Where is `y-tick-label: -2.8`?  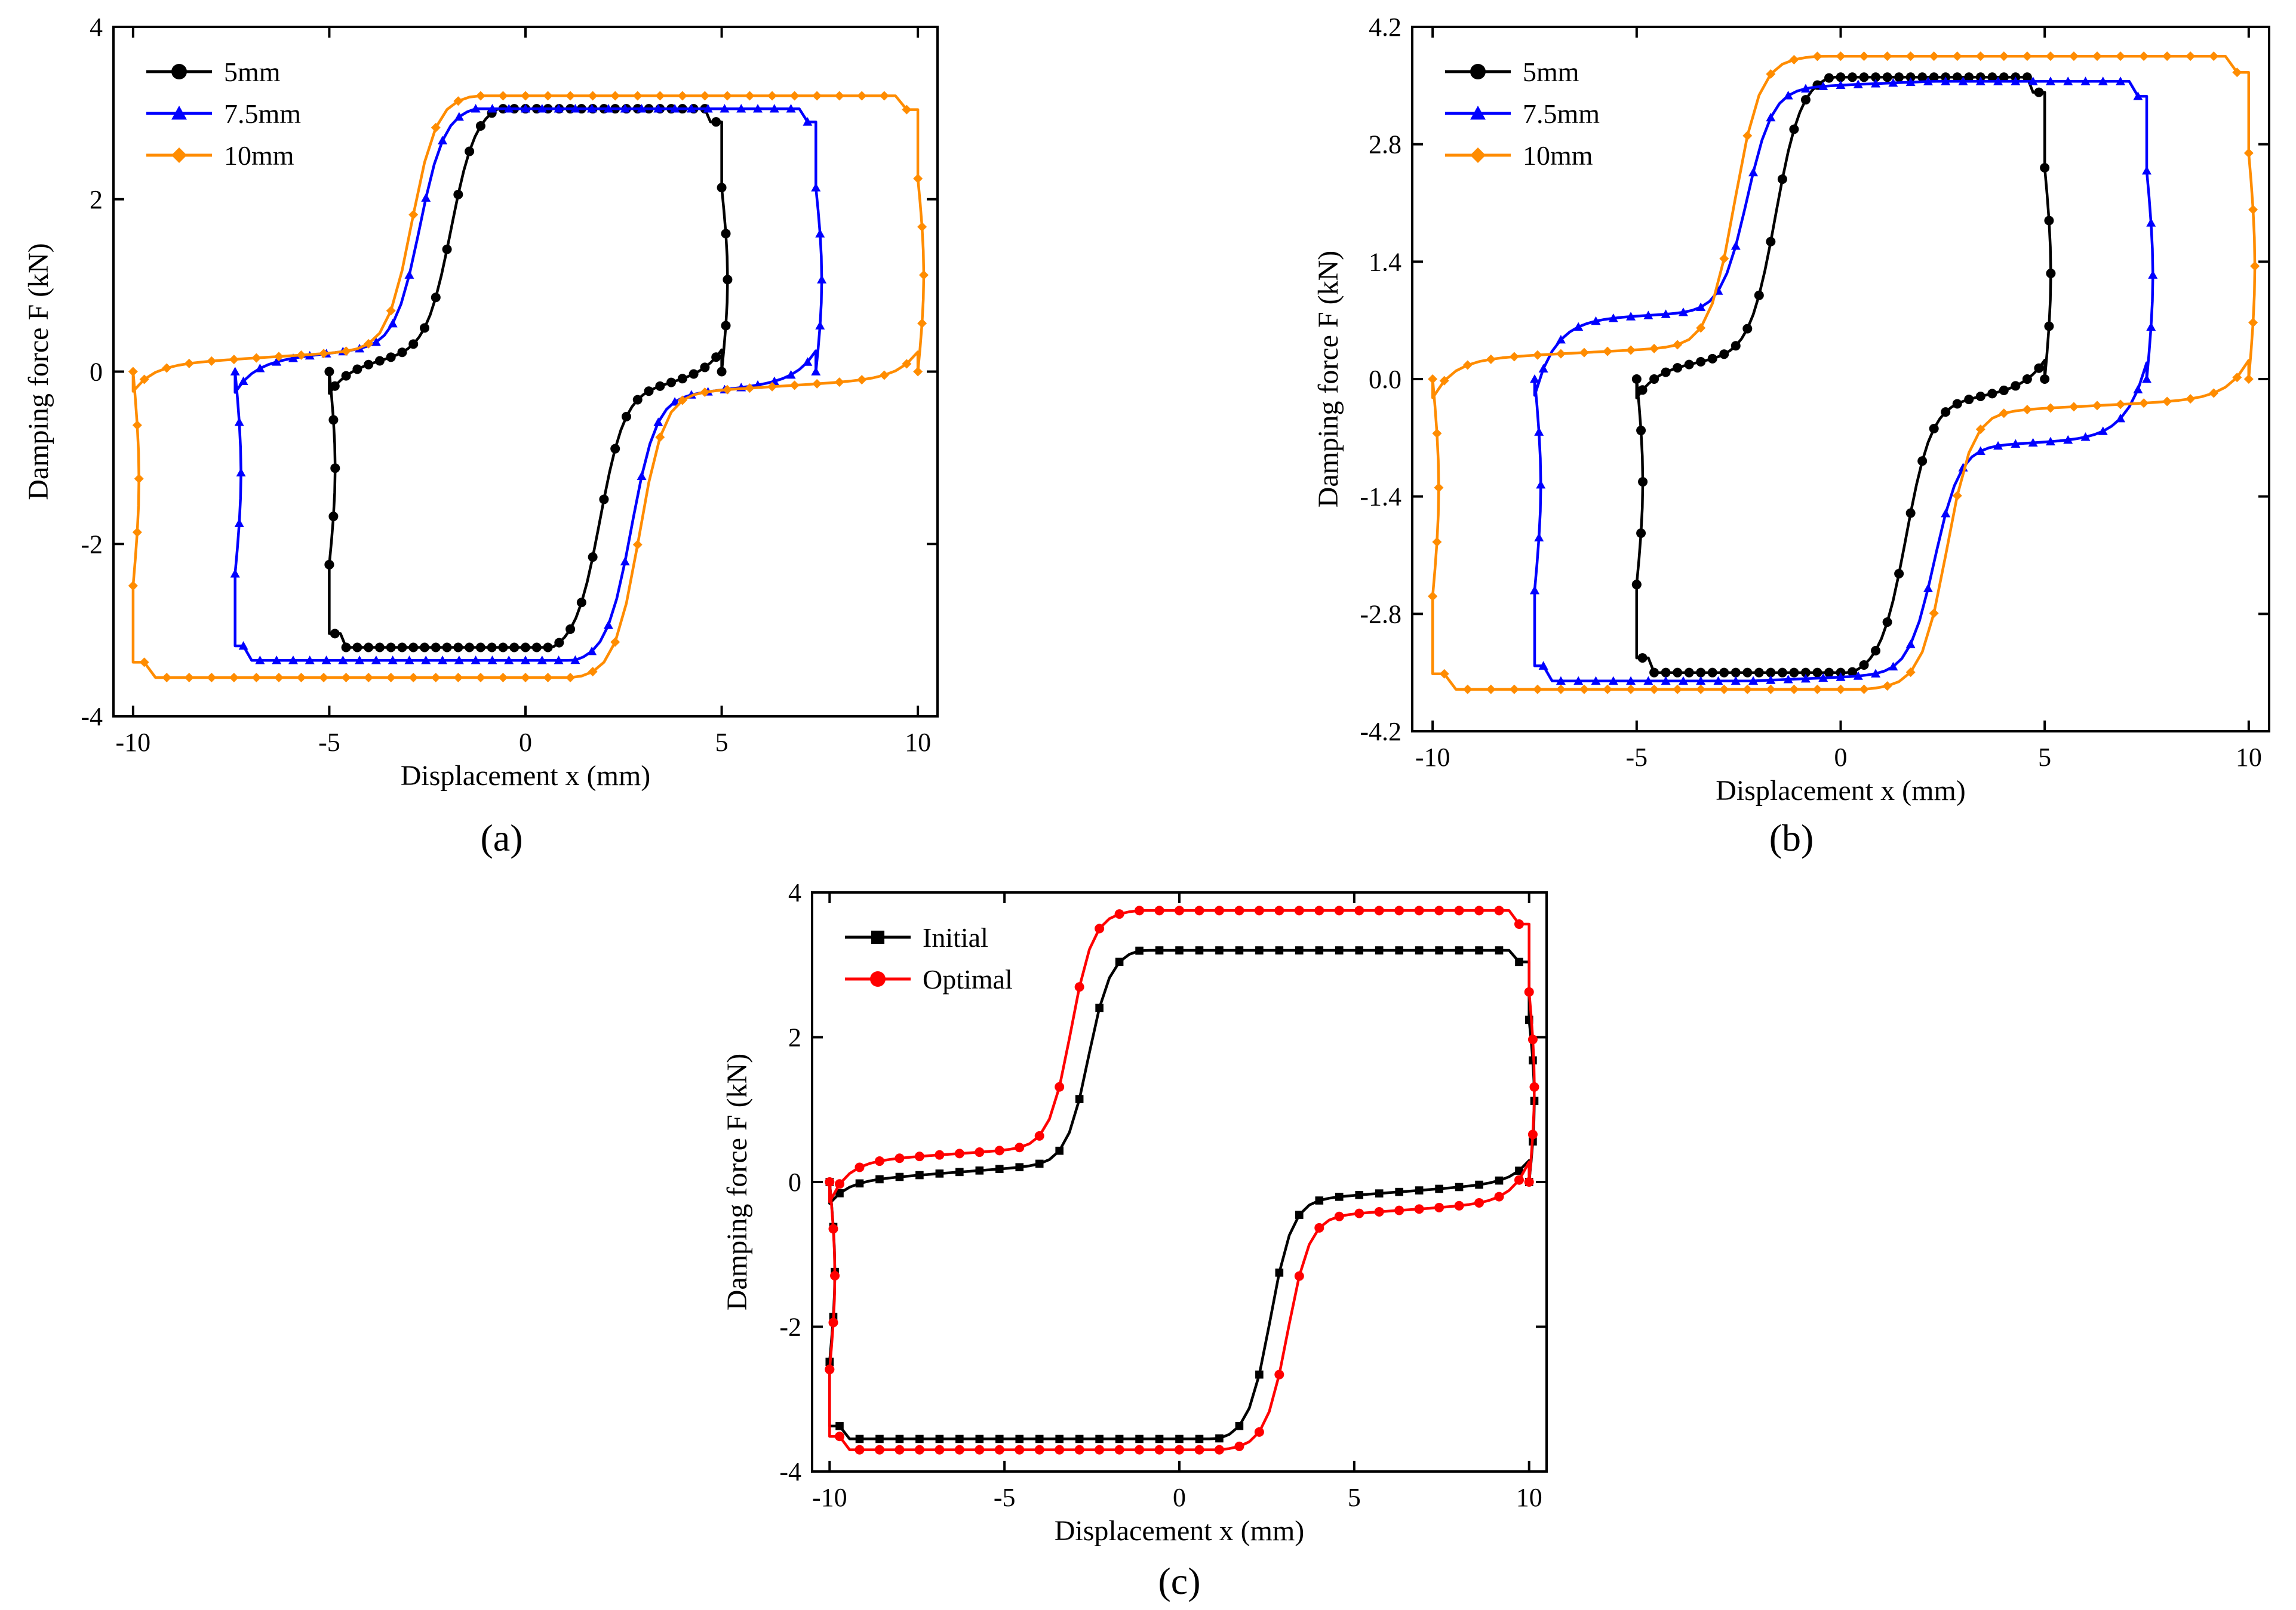
y-tick-label: -2.8 is located at coordinates (1380, 614).